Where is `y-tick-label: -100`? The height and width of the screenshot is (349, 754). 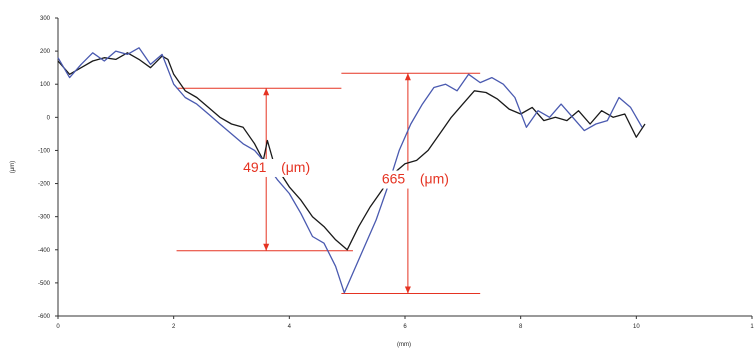 y-tick-label: -100 is located at coordinates (44, 151).